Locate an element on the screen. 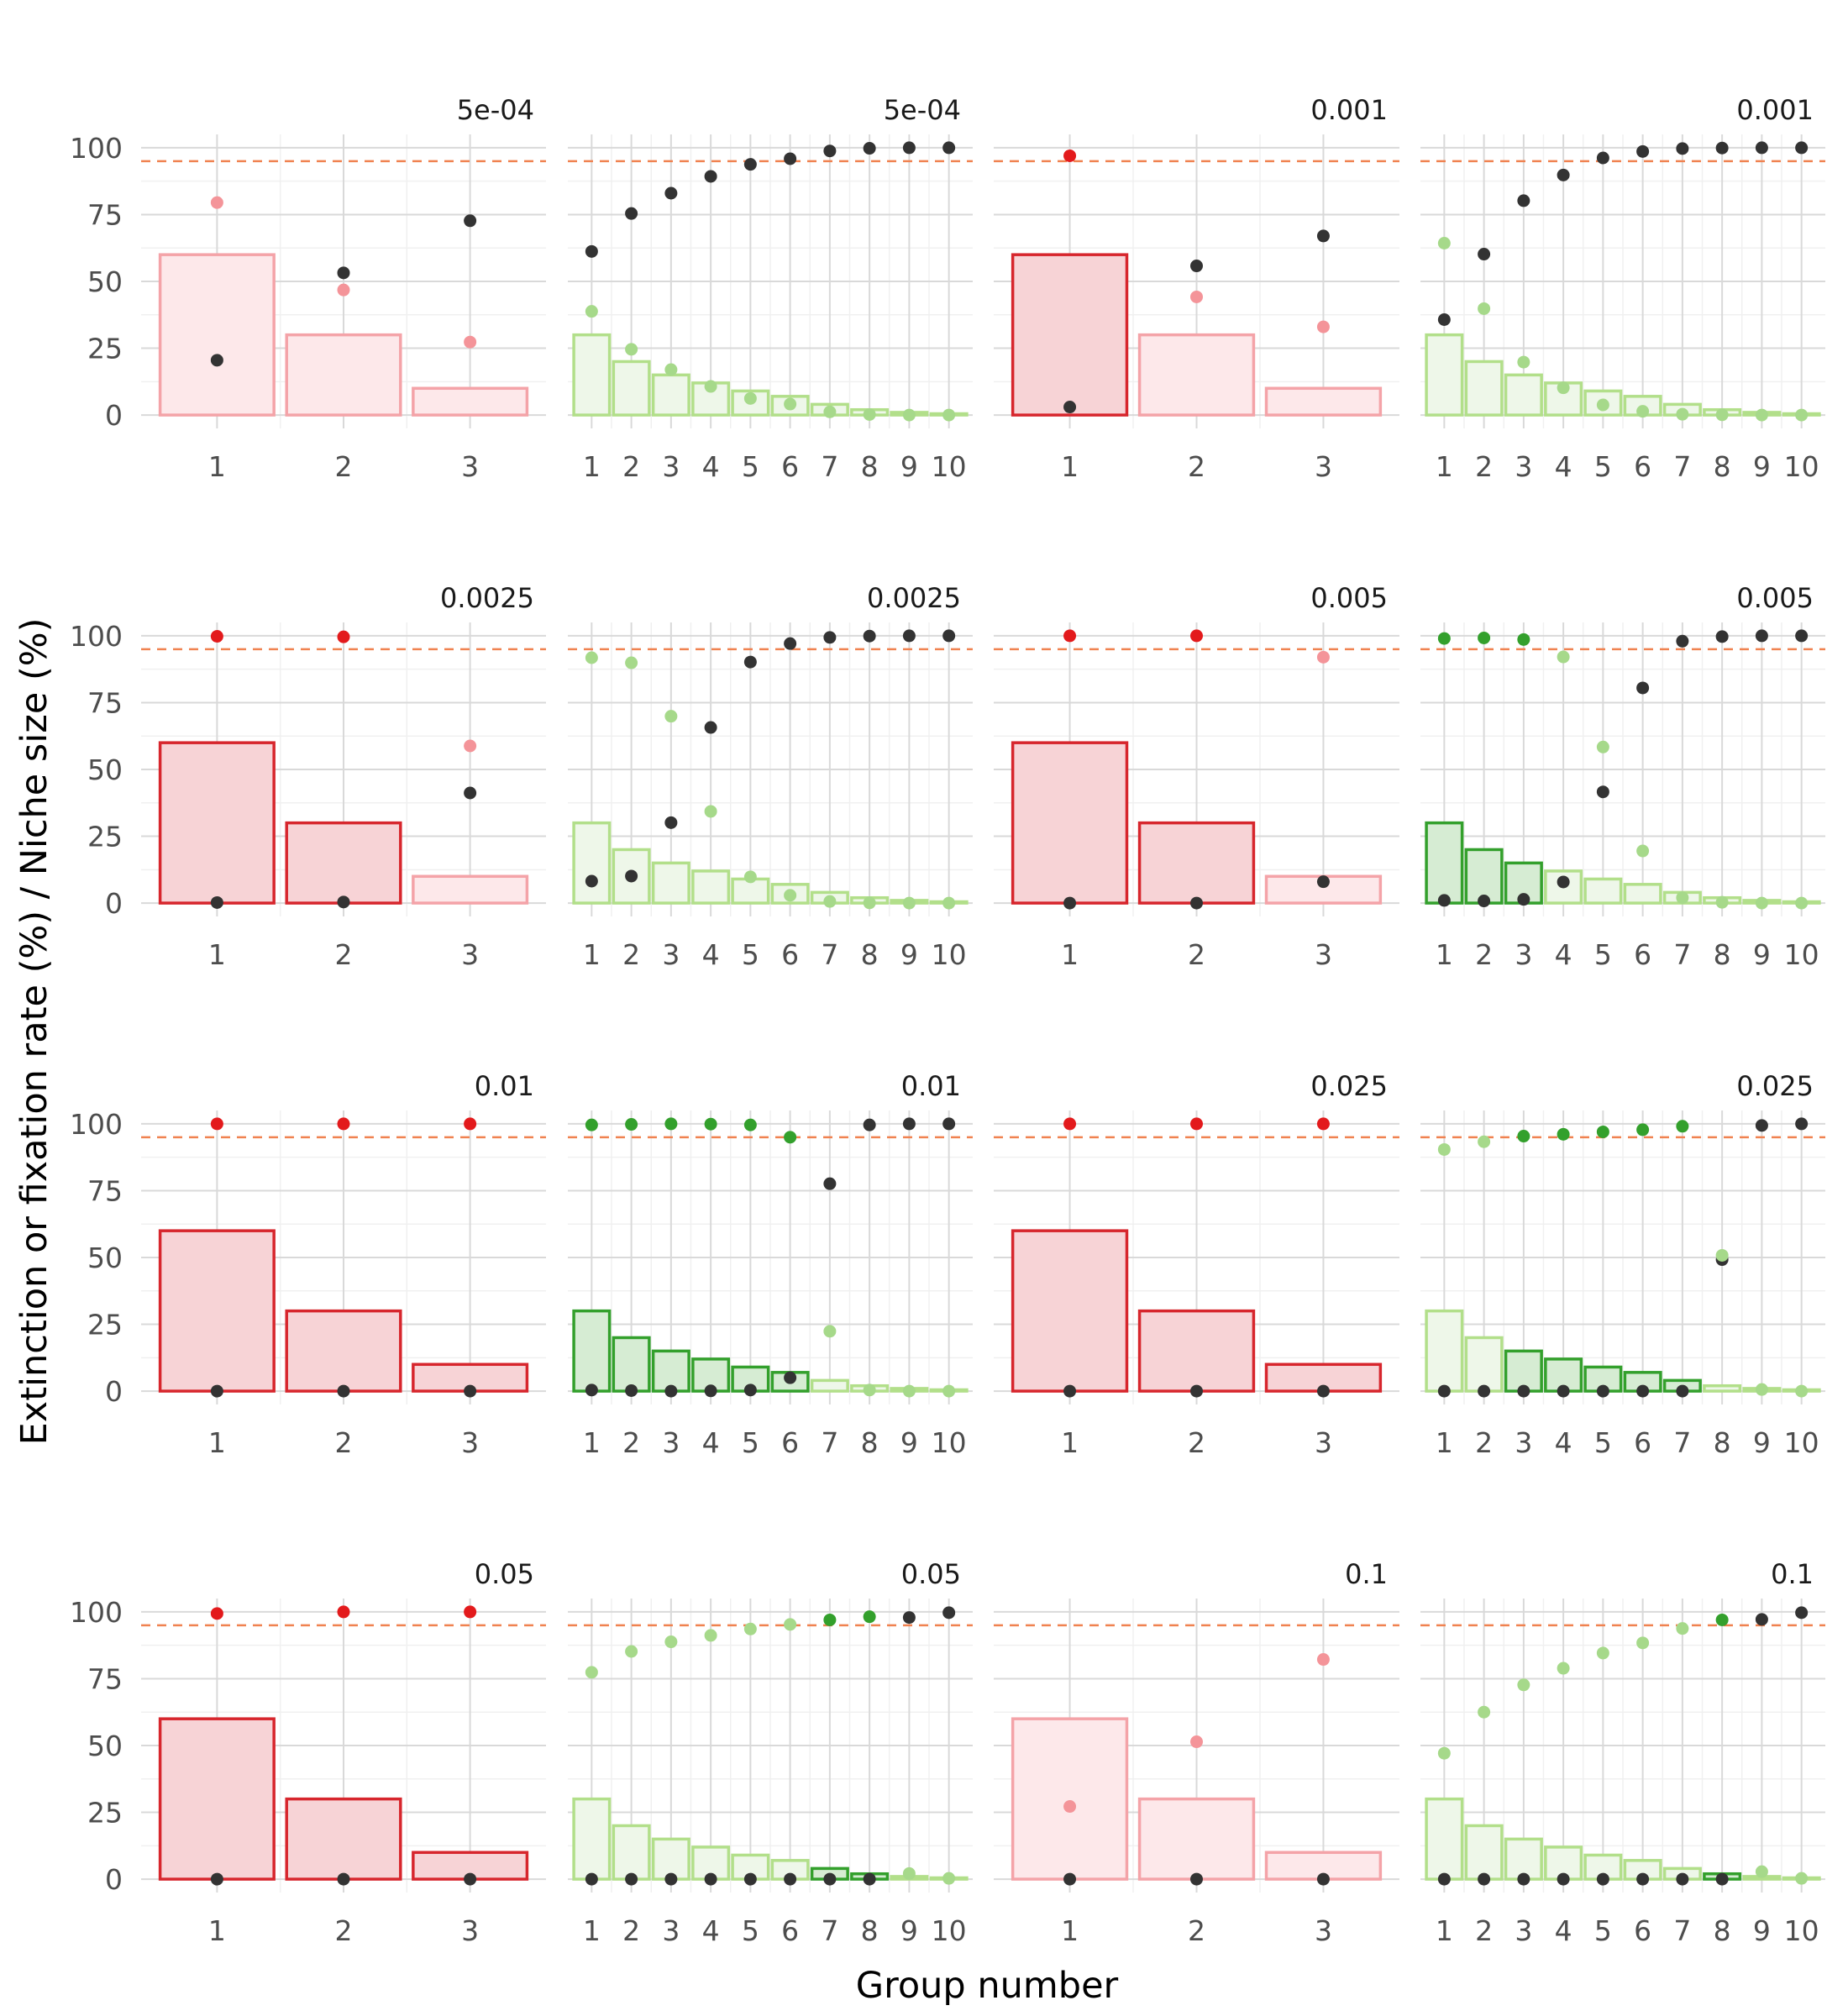  panel-title: 0.1 is located at coordinates (1792, 1574).